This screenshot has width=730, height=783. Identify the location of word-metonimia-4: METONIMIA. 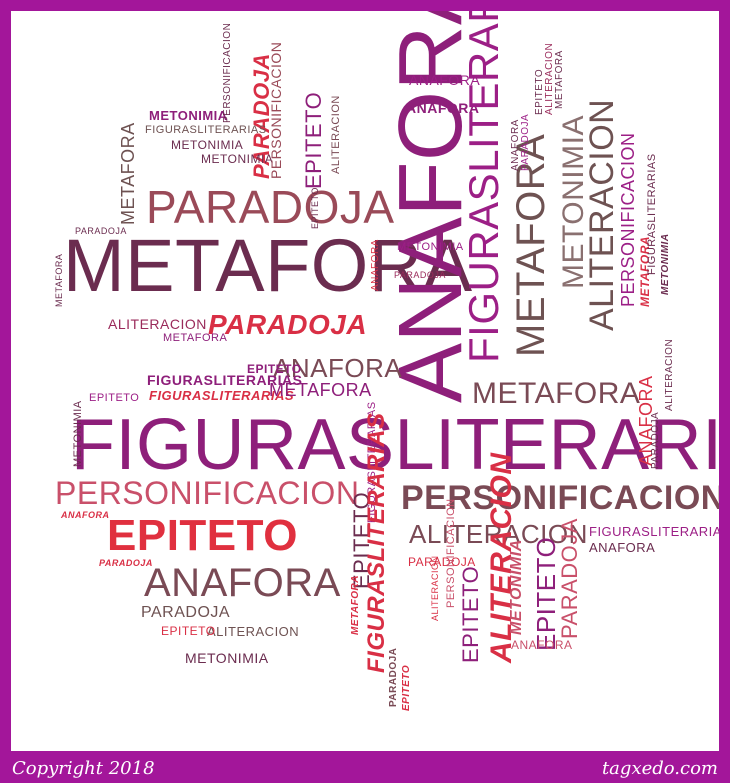
(430, 247).